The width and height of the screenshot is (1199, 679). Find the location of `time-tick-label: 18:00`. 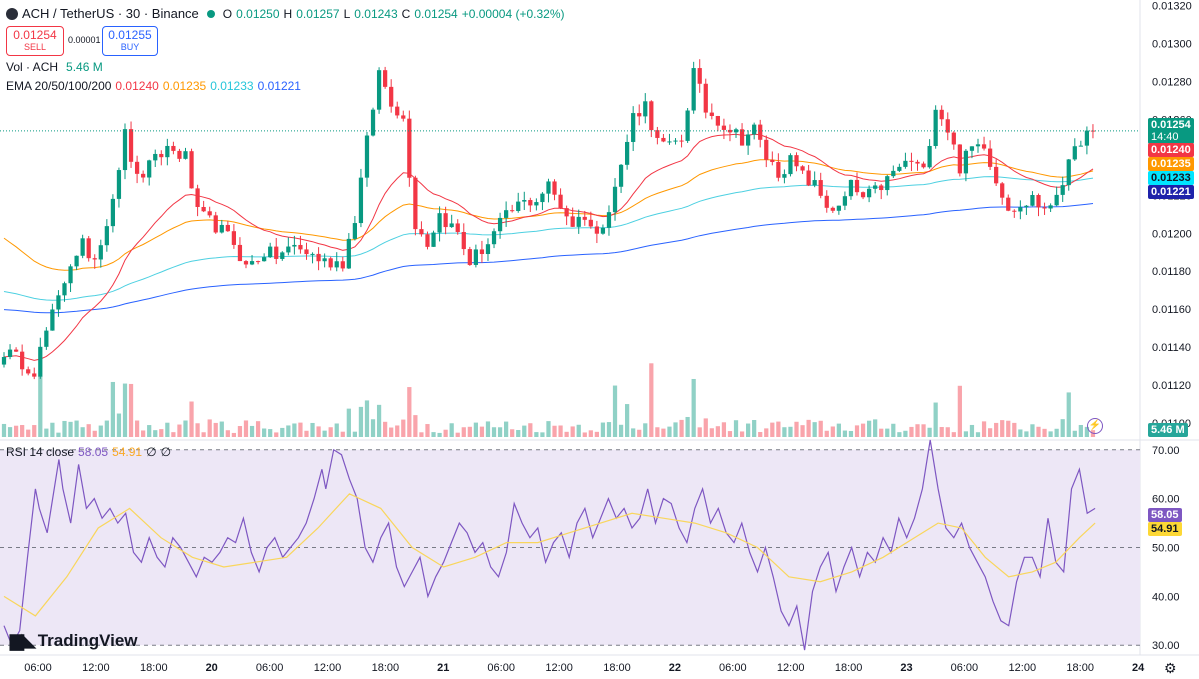

time-tick-label: 18:00 is located at coordinates (154, 668).